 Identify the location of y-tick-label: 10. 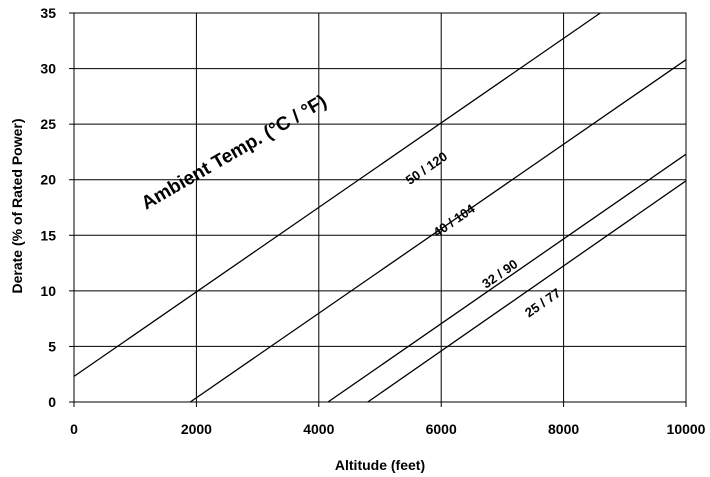
(48, 291).